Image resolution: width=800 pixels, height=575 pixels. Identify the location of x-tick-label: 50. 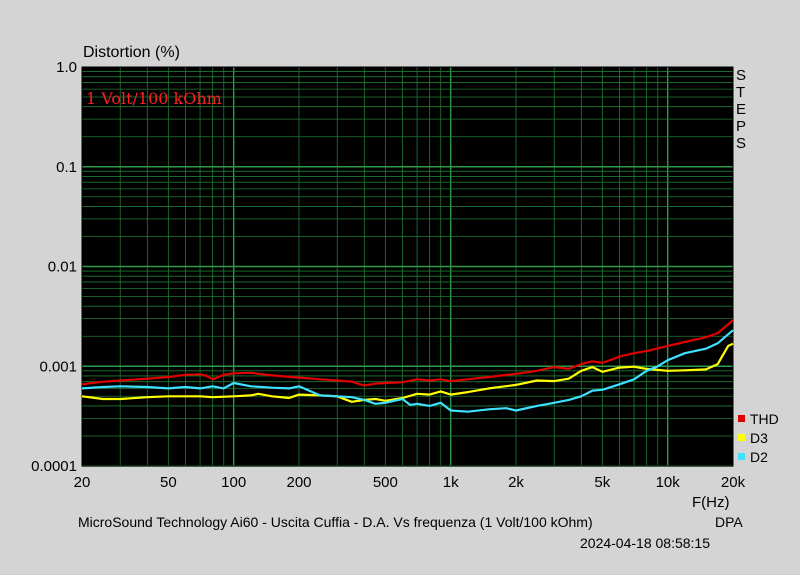
(168, 482).